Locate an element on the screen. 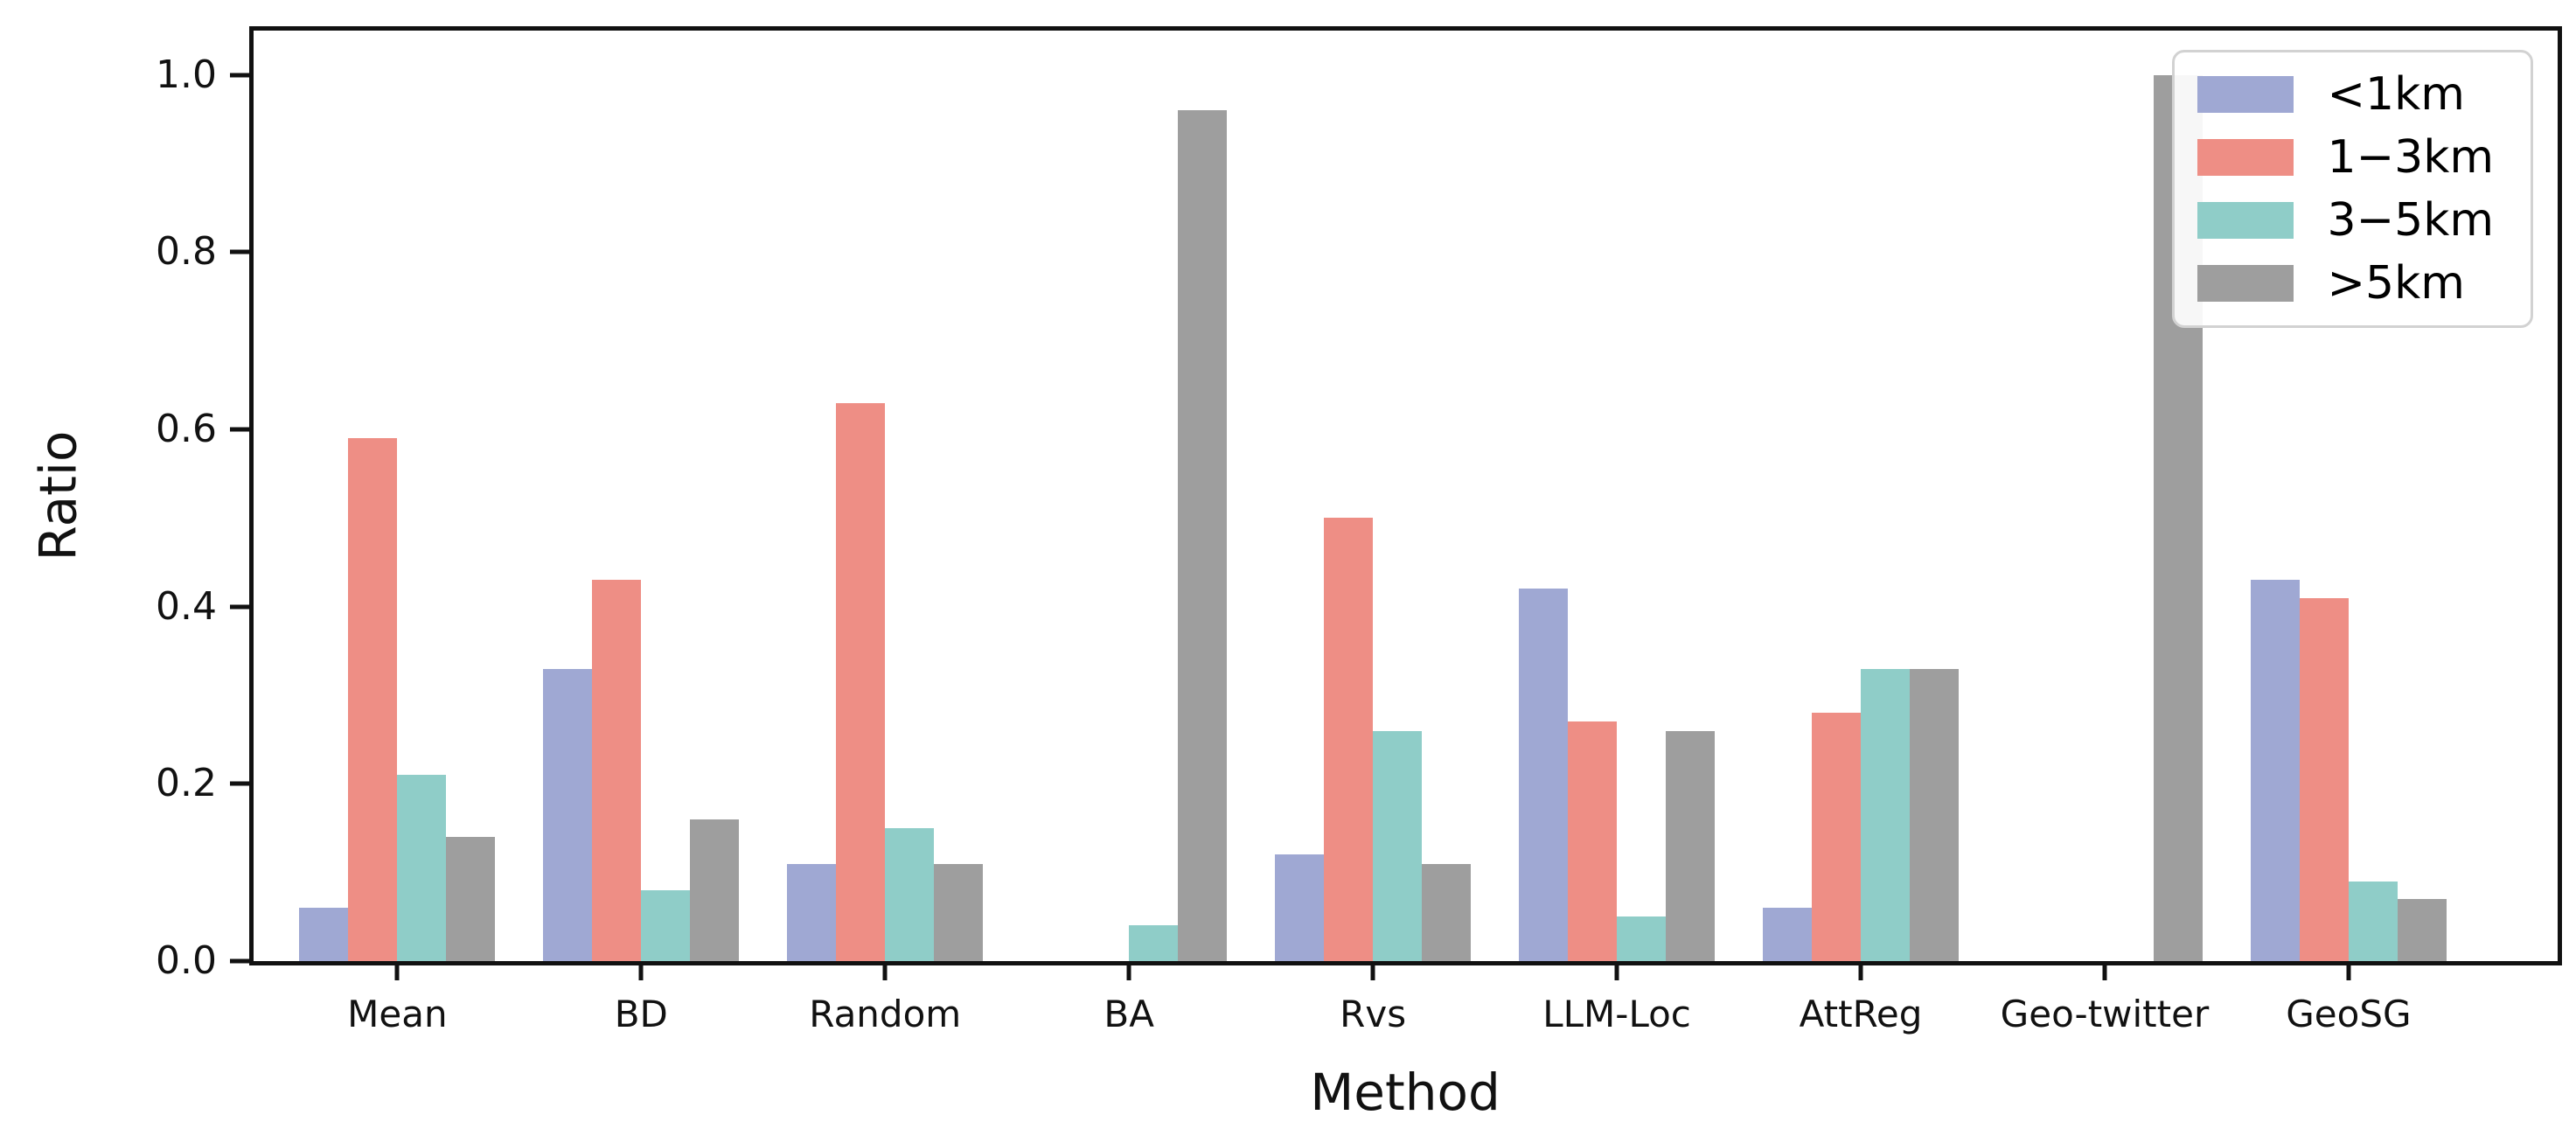  bar-BA-3−5km is located at coordinates (1154, 943).